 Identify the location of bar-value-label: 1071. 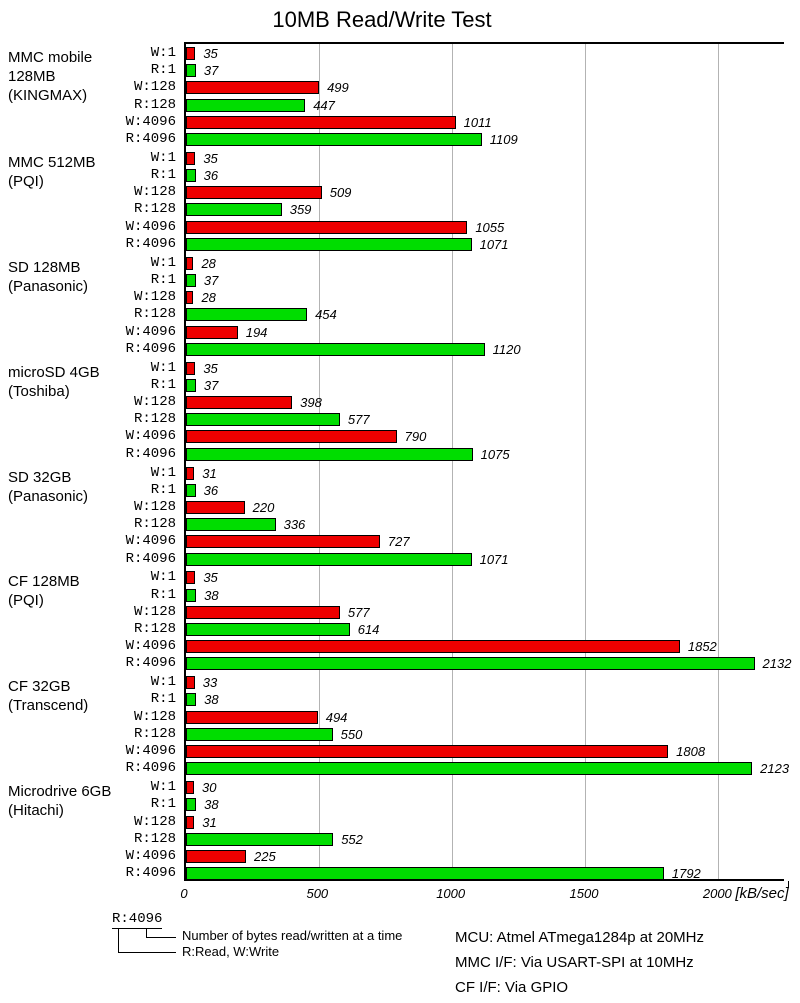
(494, 244).